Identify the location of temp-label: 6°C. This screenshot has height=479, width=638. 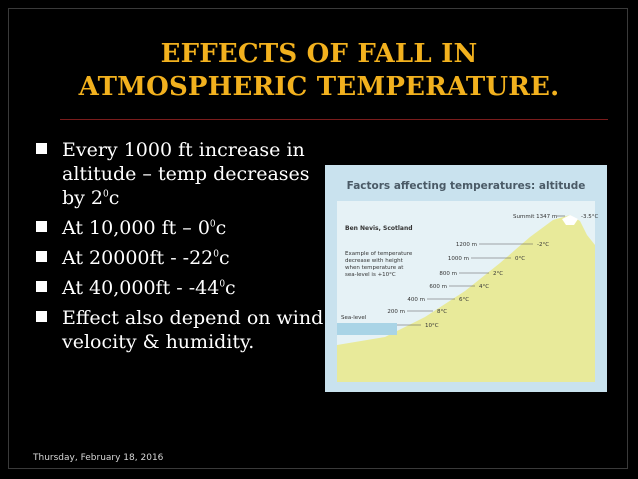
(464, 300).